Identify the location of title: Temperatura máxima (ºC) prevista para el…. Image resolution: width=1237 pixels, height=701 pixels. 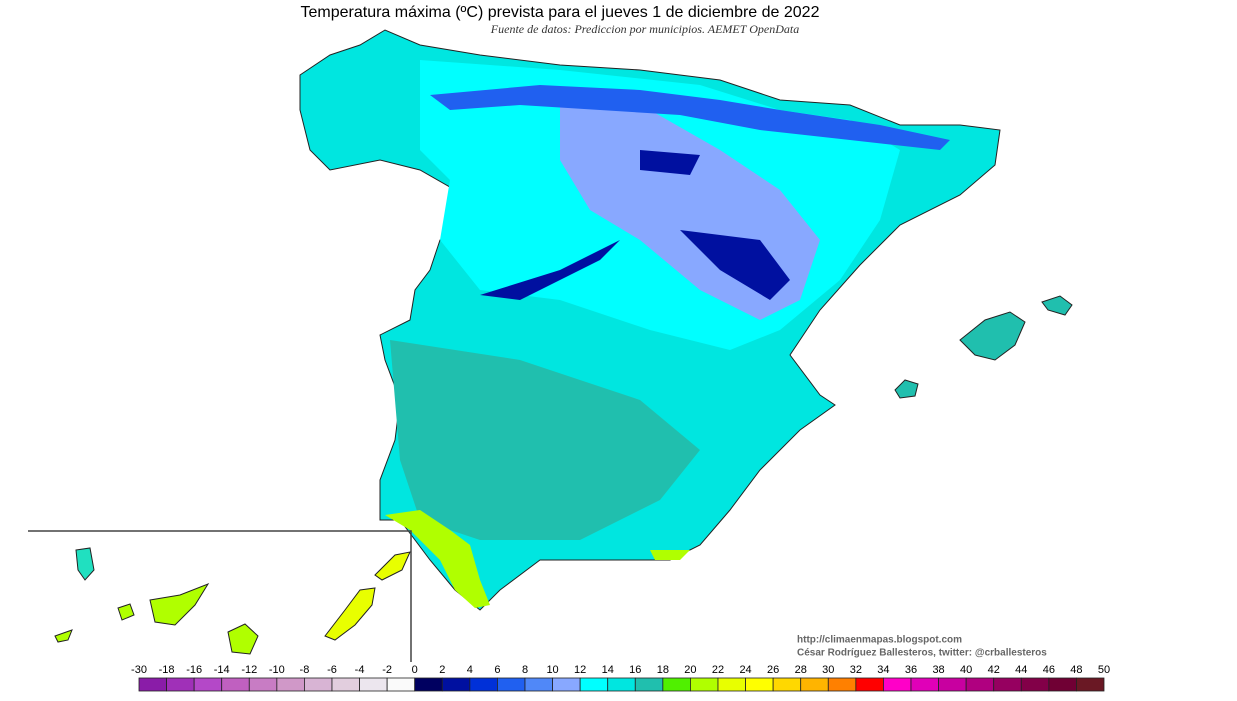
(560, 12).